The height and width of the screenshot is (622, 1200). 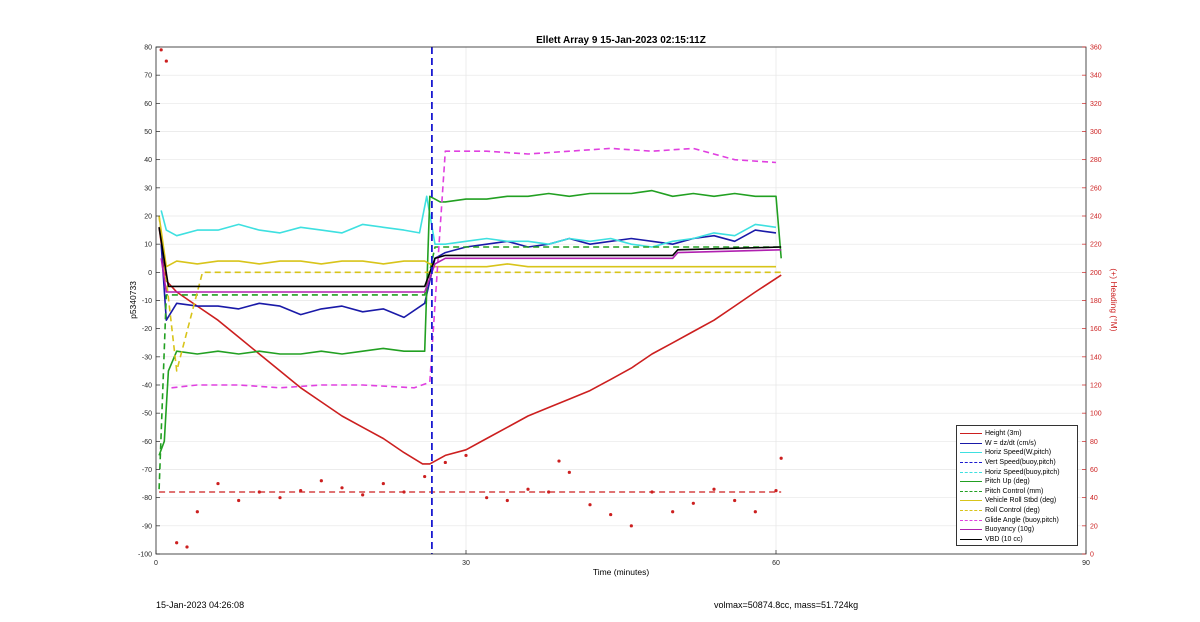 What do you see at coordinates (1096, 76) in the screenshot?
I see `y2-tick-label: 340` at bounding box center [1096, 76].